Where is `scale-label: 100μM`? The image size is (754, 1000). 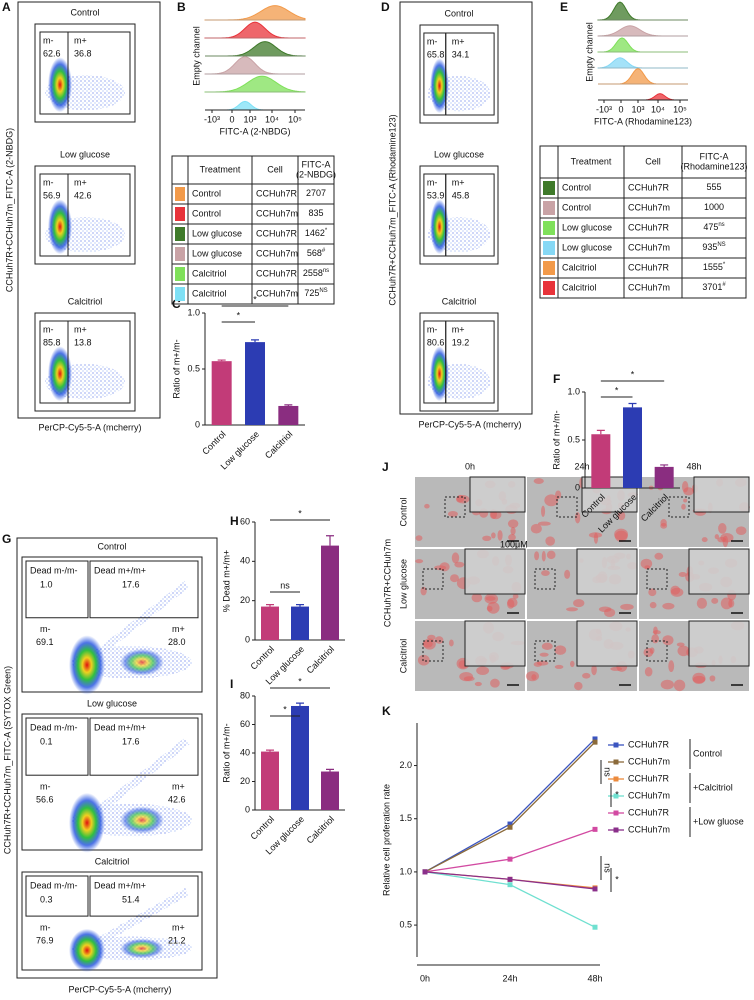
scale-label: 100μM is located at coordinates (514, 544).